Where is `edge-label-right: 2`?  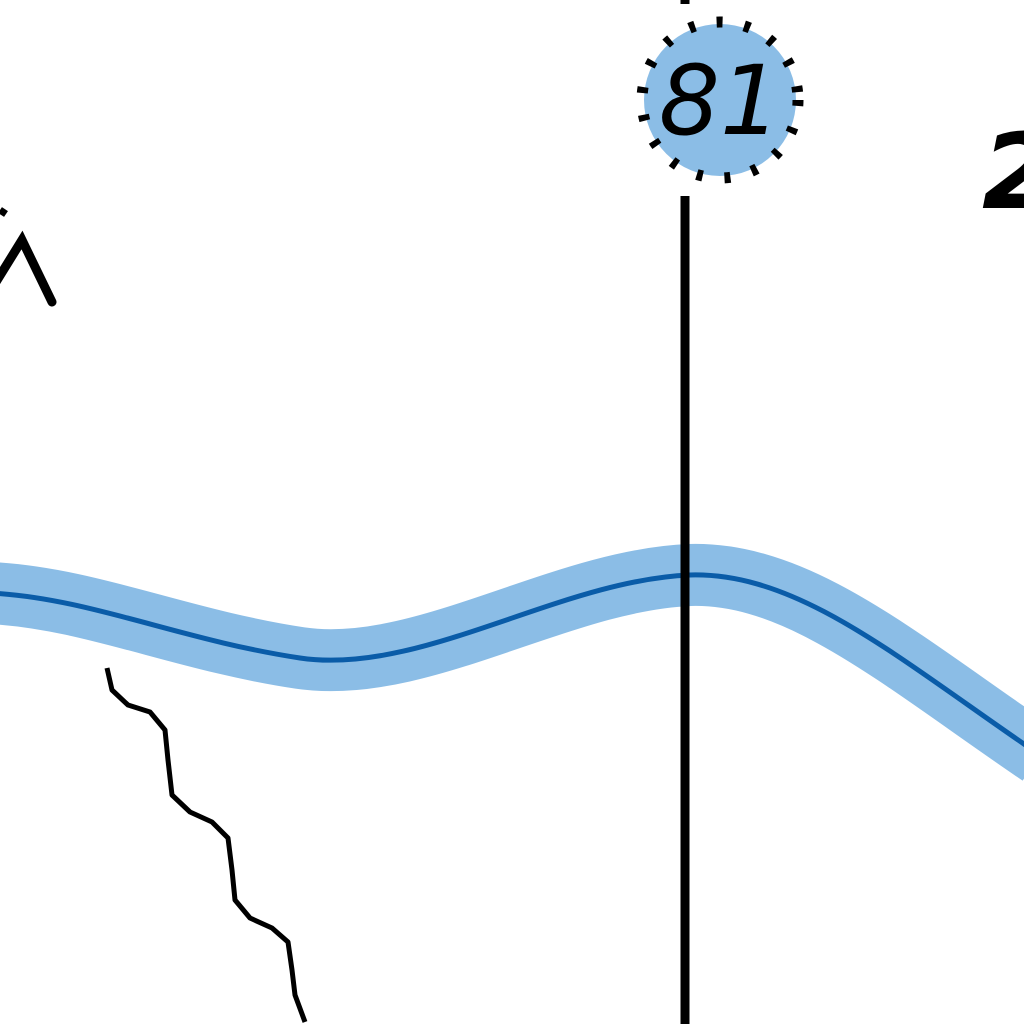
edge-label-right: 2 is located at coordinates (1003, 172).